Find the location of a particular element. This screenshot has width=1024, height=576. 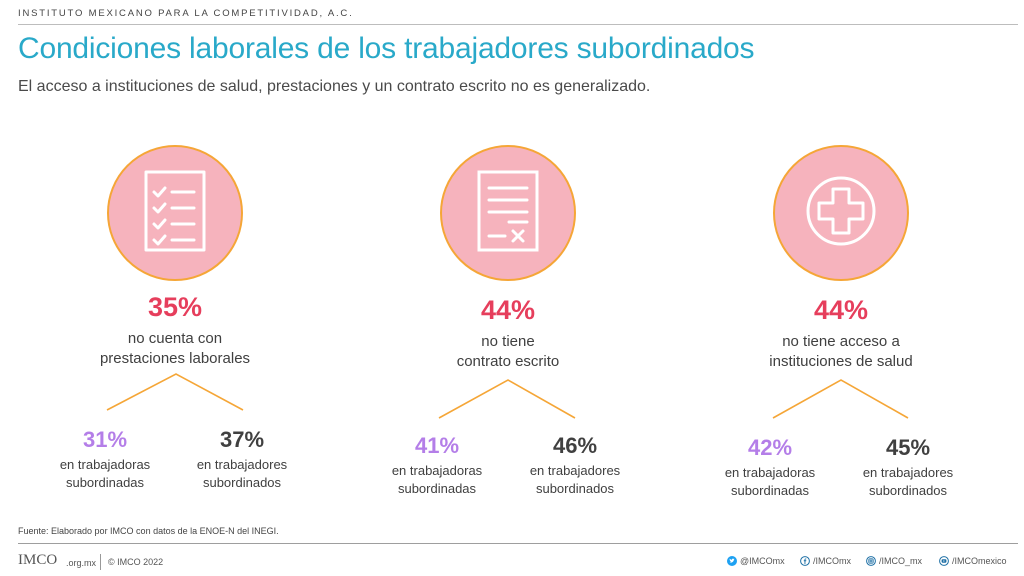

stat-women-pct: 31% is located at coordinates (105, 439).